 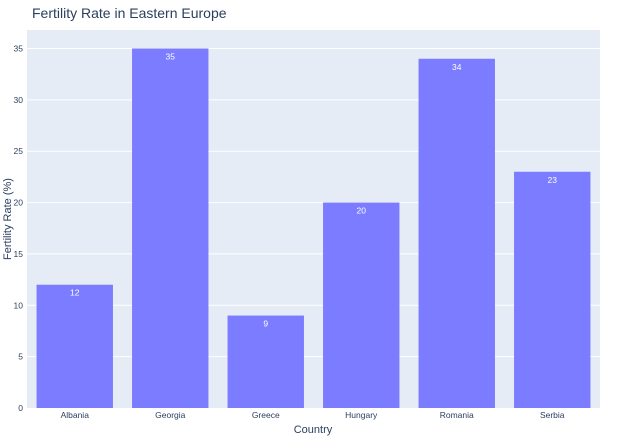 What do you see at coordinates (265, 361) in the screenshot?
I see `bar-greece` at bounding box center [265, 361].